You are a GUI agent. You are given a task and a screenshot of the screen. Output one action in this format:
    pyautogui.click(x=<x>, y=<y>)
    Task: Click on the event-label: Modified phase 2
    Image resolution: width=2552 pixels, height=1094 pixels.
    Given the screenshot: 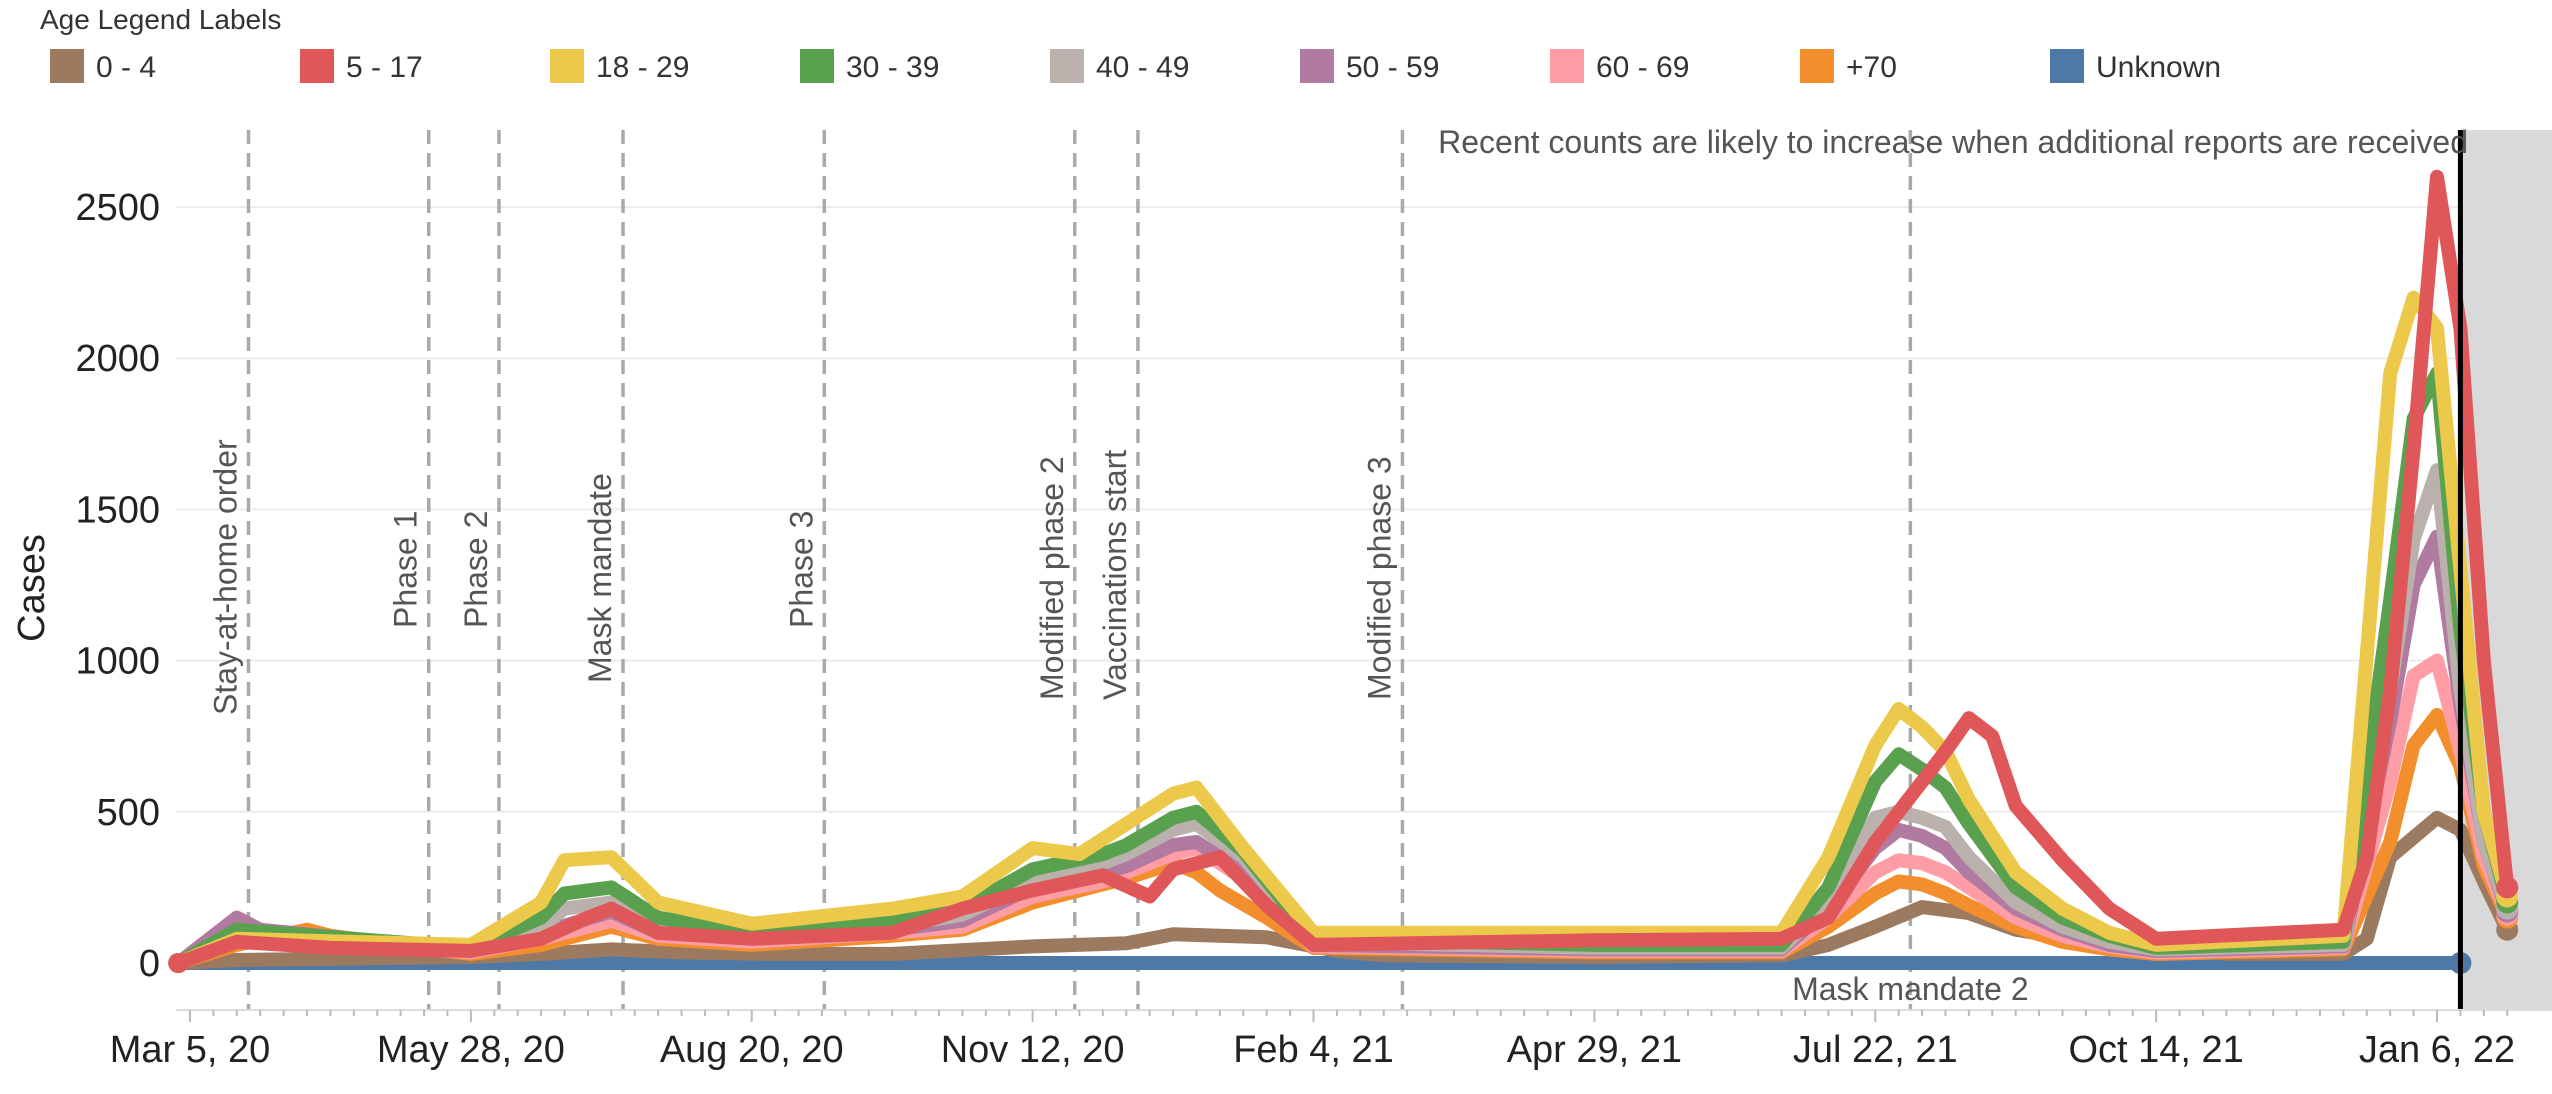 What is the action you would take?
    pyautogui.click(x=1052, y=578)
    